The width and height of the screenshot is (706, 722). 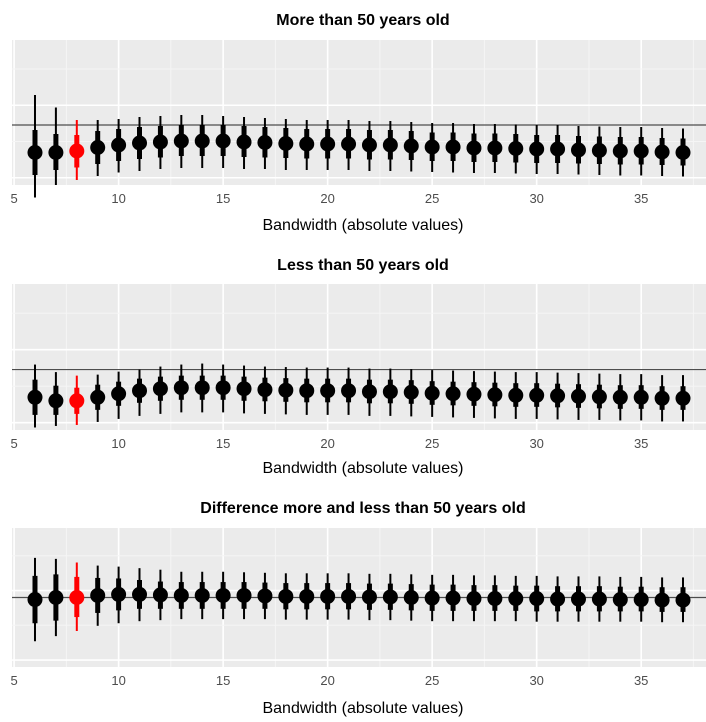 What do you see at coordinates (118, 680) in the screenshot?
I see `x-tick-label: 10` at bounding box center [118, 680].